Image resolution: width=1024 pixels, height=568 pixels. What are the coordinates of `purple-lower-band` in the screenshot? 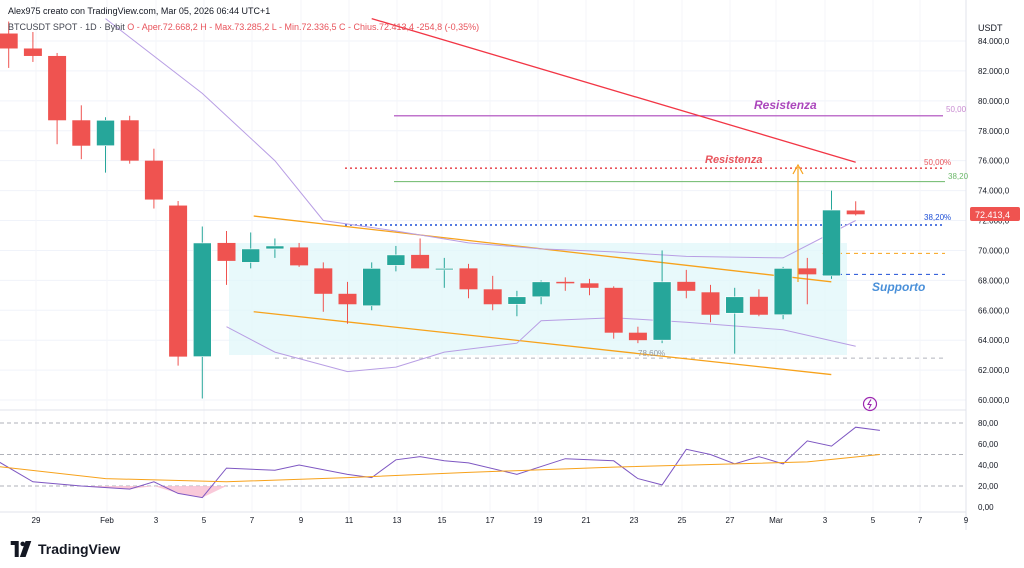 It's located at (541, 345).